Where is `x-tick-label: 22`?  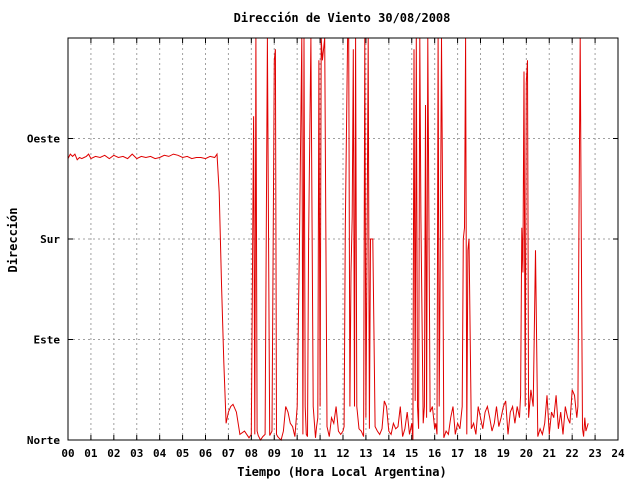
x-tick-label: 22 is located at coordinates (572, 453).